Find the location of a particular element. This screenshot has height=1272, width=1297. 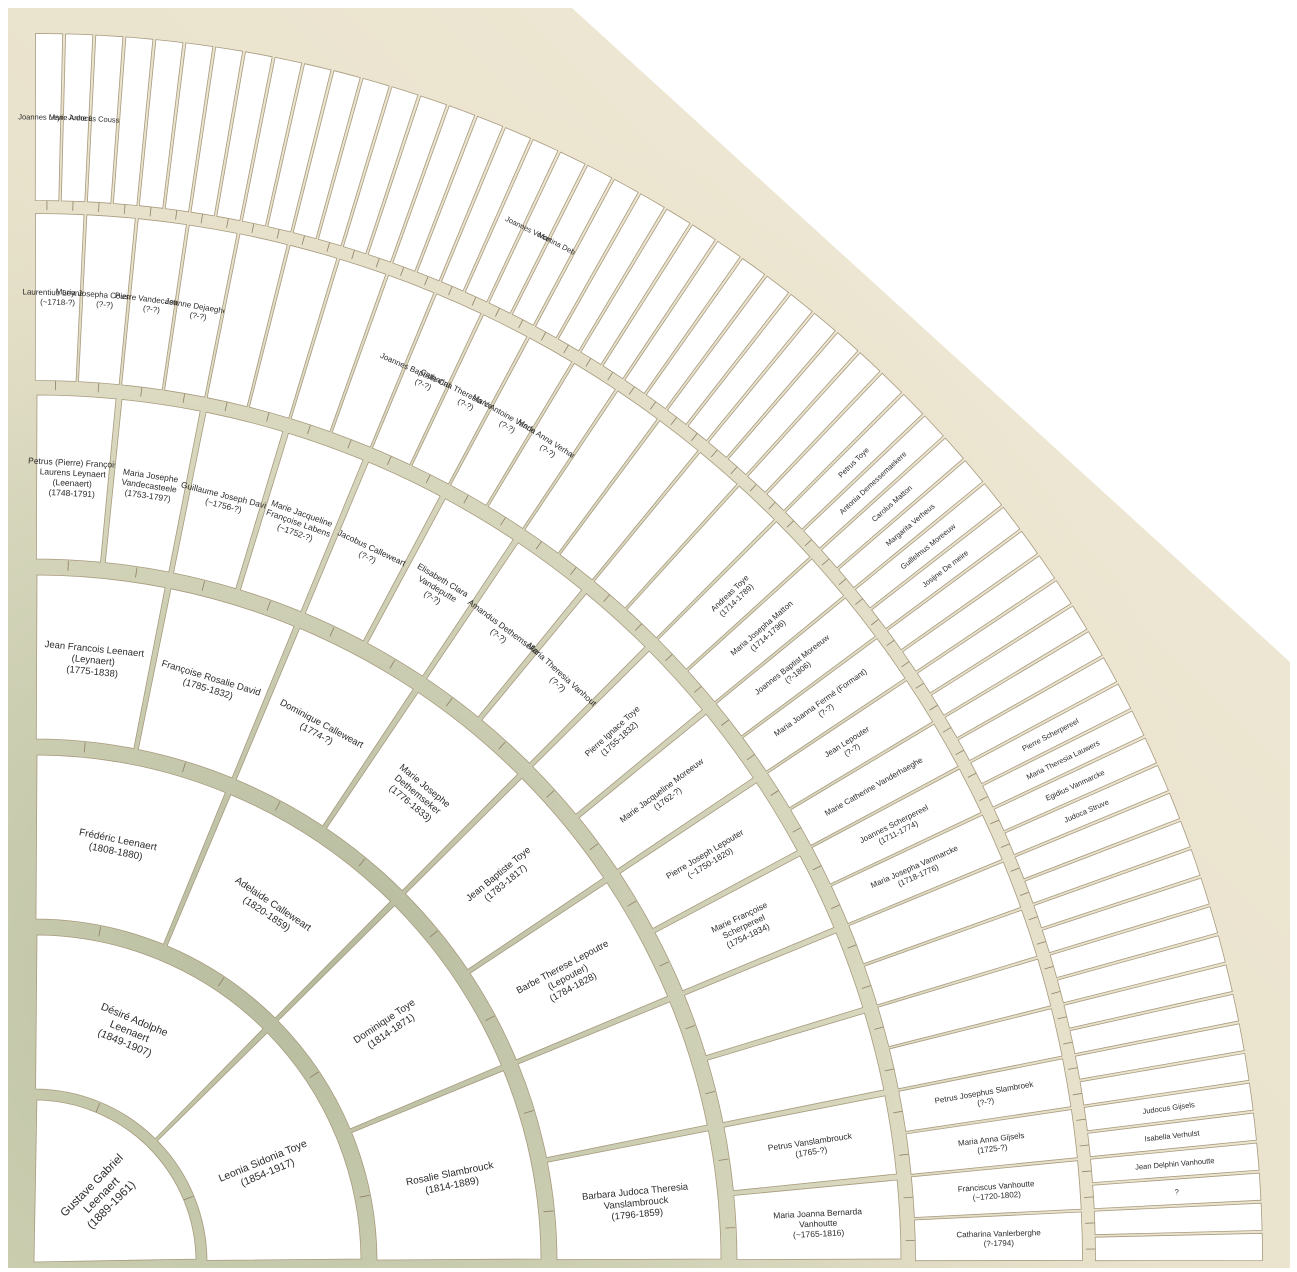

ancestor-cell-g6-p16 is located at coordinates (734, 595).